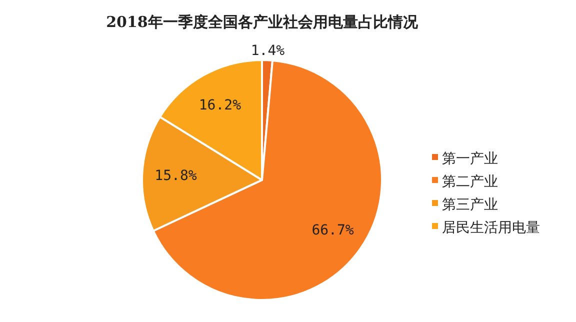 Image resolution: width=576 pixels, height=322 pixels. I want to click on data-label: 16.2%, so click(220, 106).